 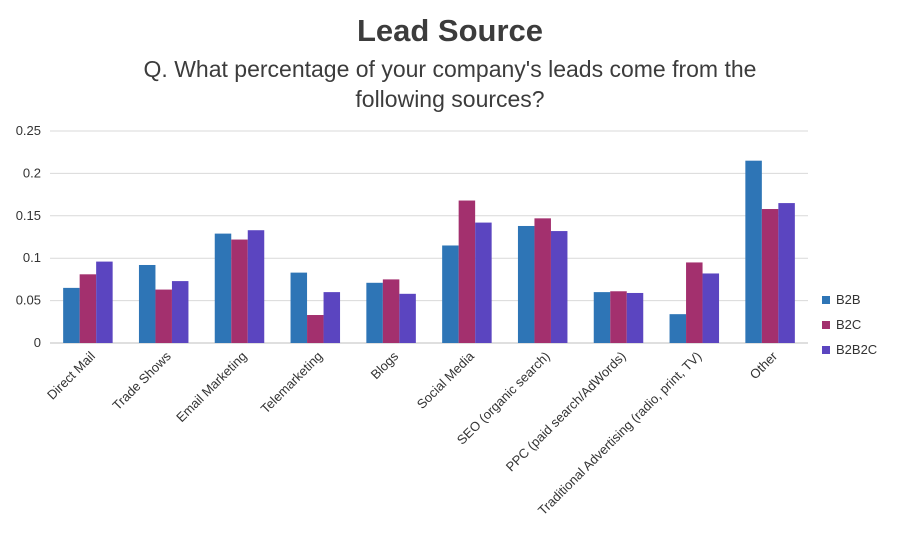 What do you see at coordinates (848, 299) in the screenshot?
I see `legend-label-b2b: B2B` at bounding box center [848, 299].